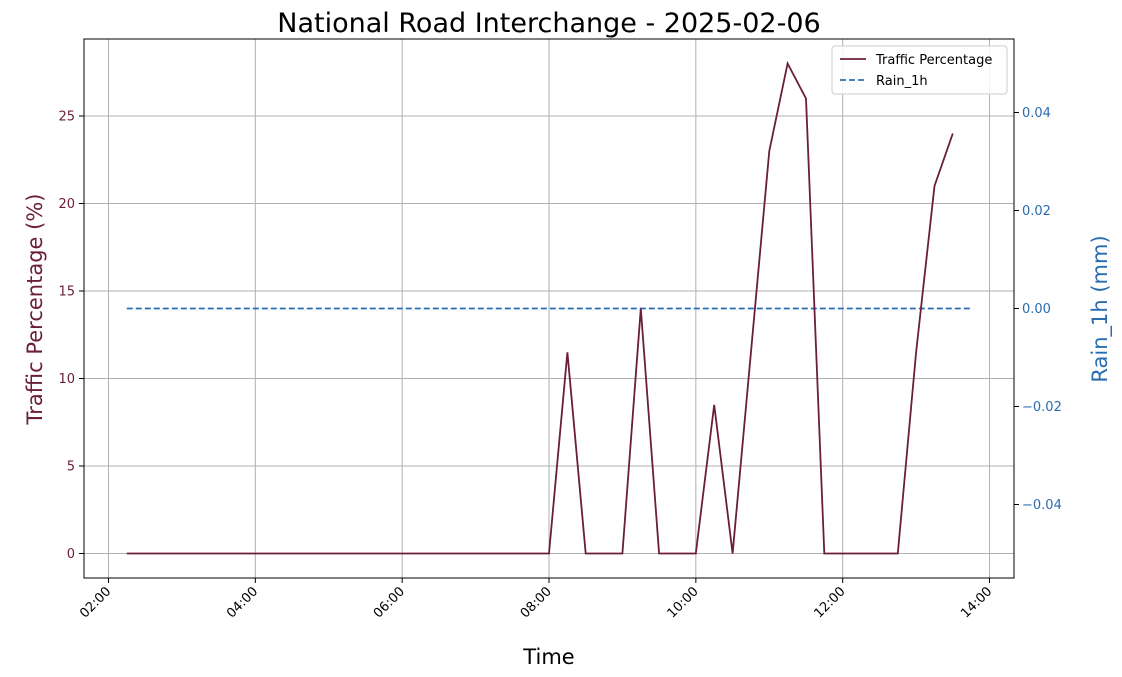 This screenshot has width=1122, height=677. Describe the element at coordinates (35, 310) in the screenshot. I see `y-axis-title-left: Traffic Percentage (%)` at that location.